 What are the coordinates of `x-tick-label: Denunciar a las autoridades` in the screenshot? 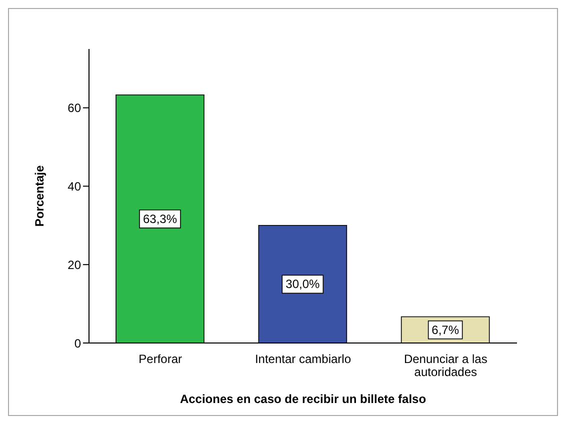 It's located at (446, 365).